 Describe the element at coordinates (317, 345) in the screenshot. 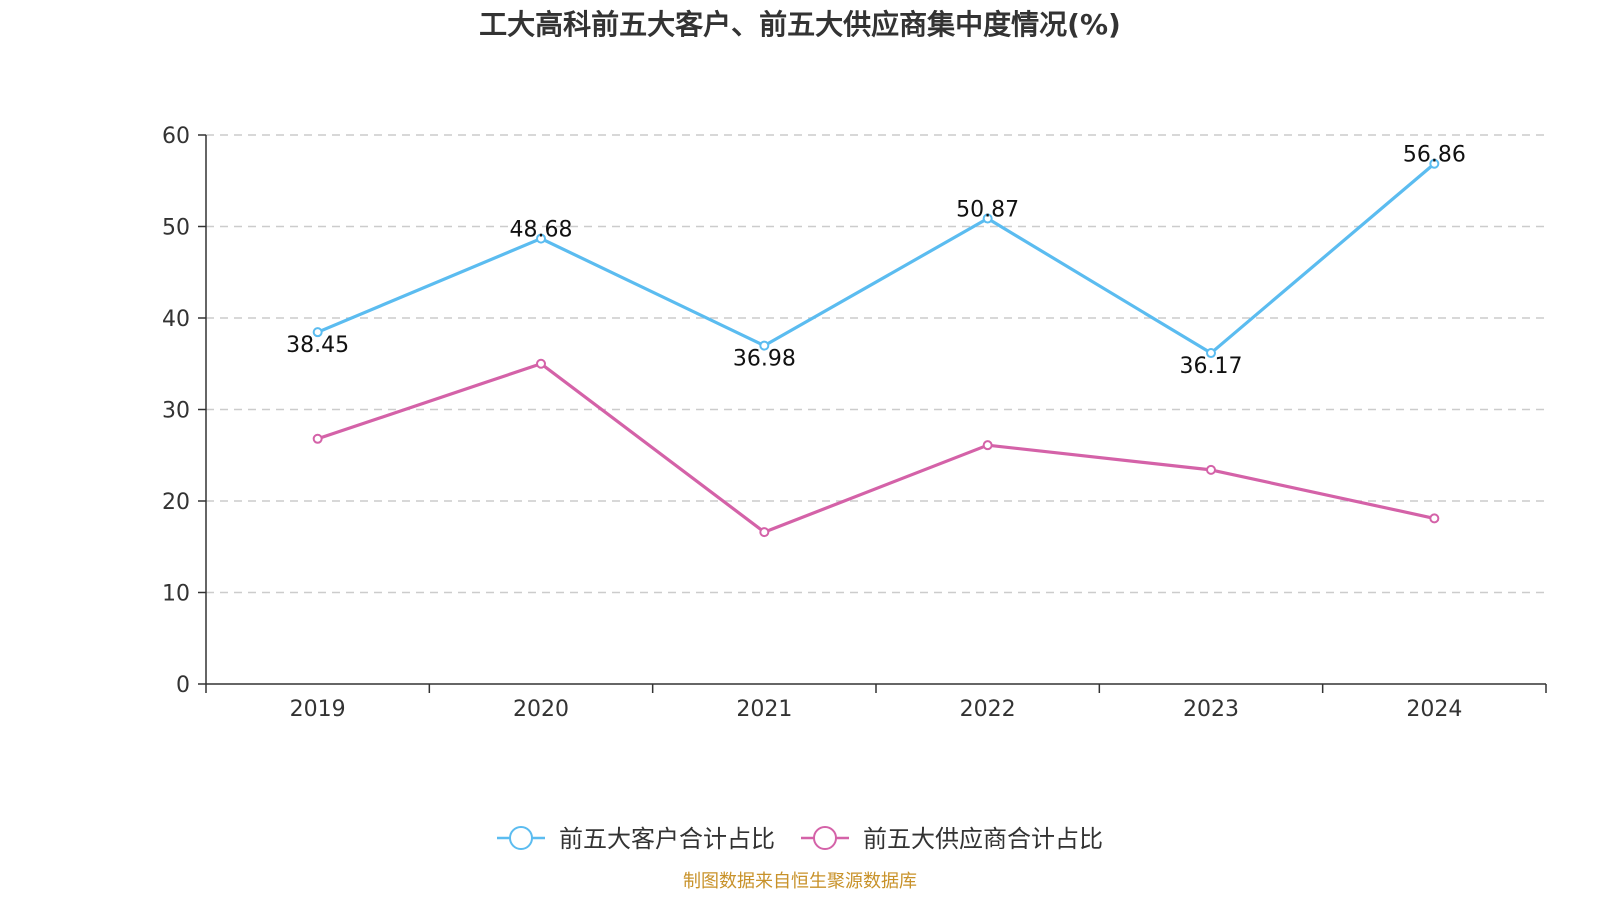

I see `data-label: 38.45` at that location.